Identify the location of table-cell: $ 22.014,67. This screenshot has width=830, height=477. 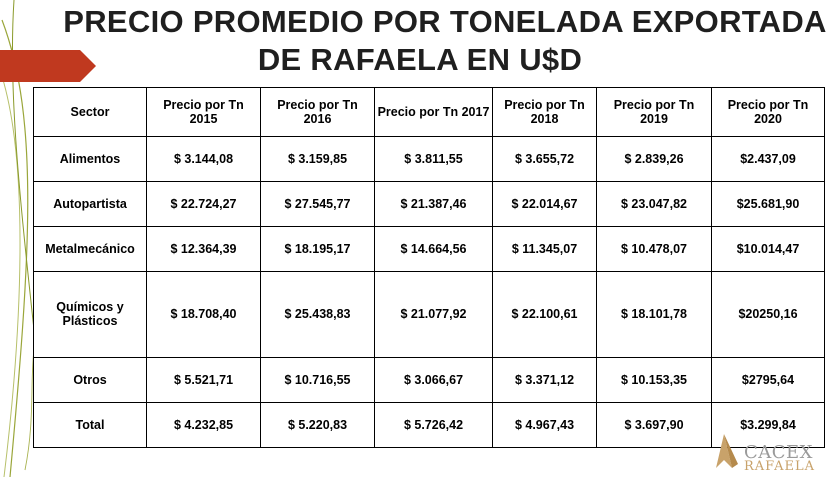
(544, 203).